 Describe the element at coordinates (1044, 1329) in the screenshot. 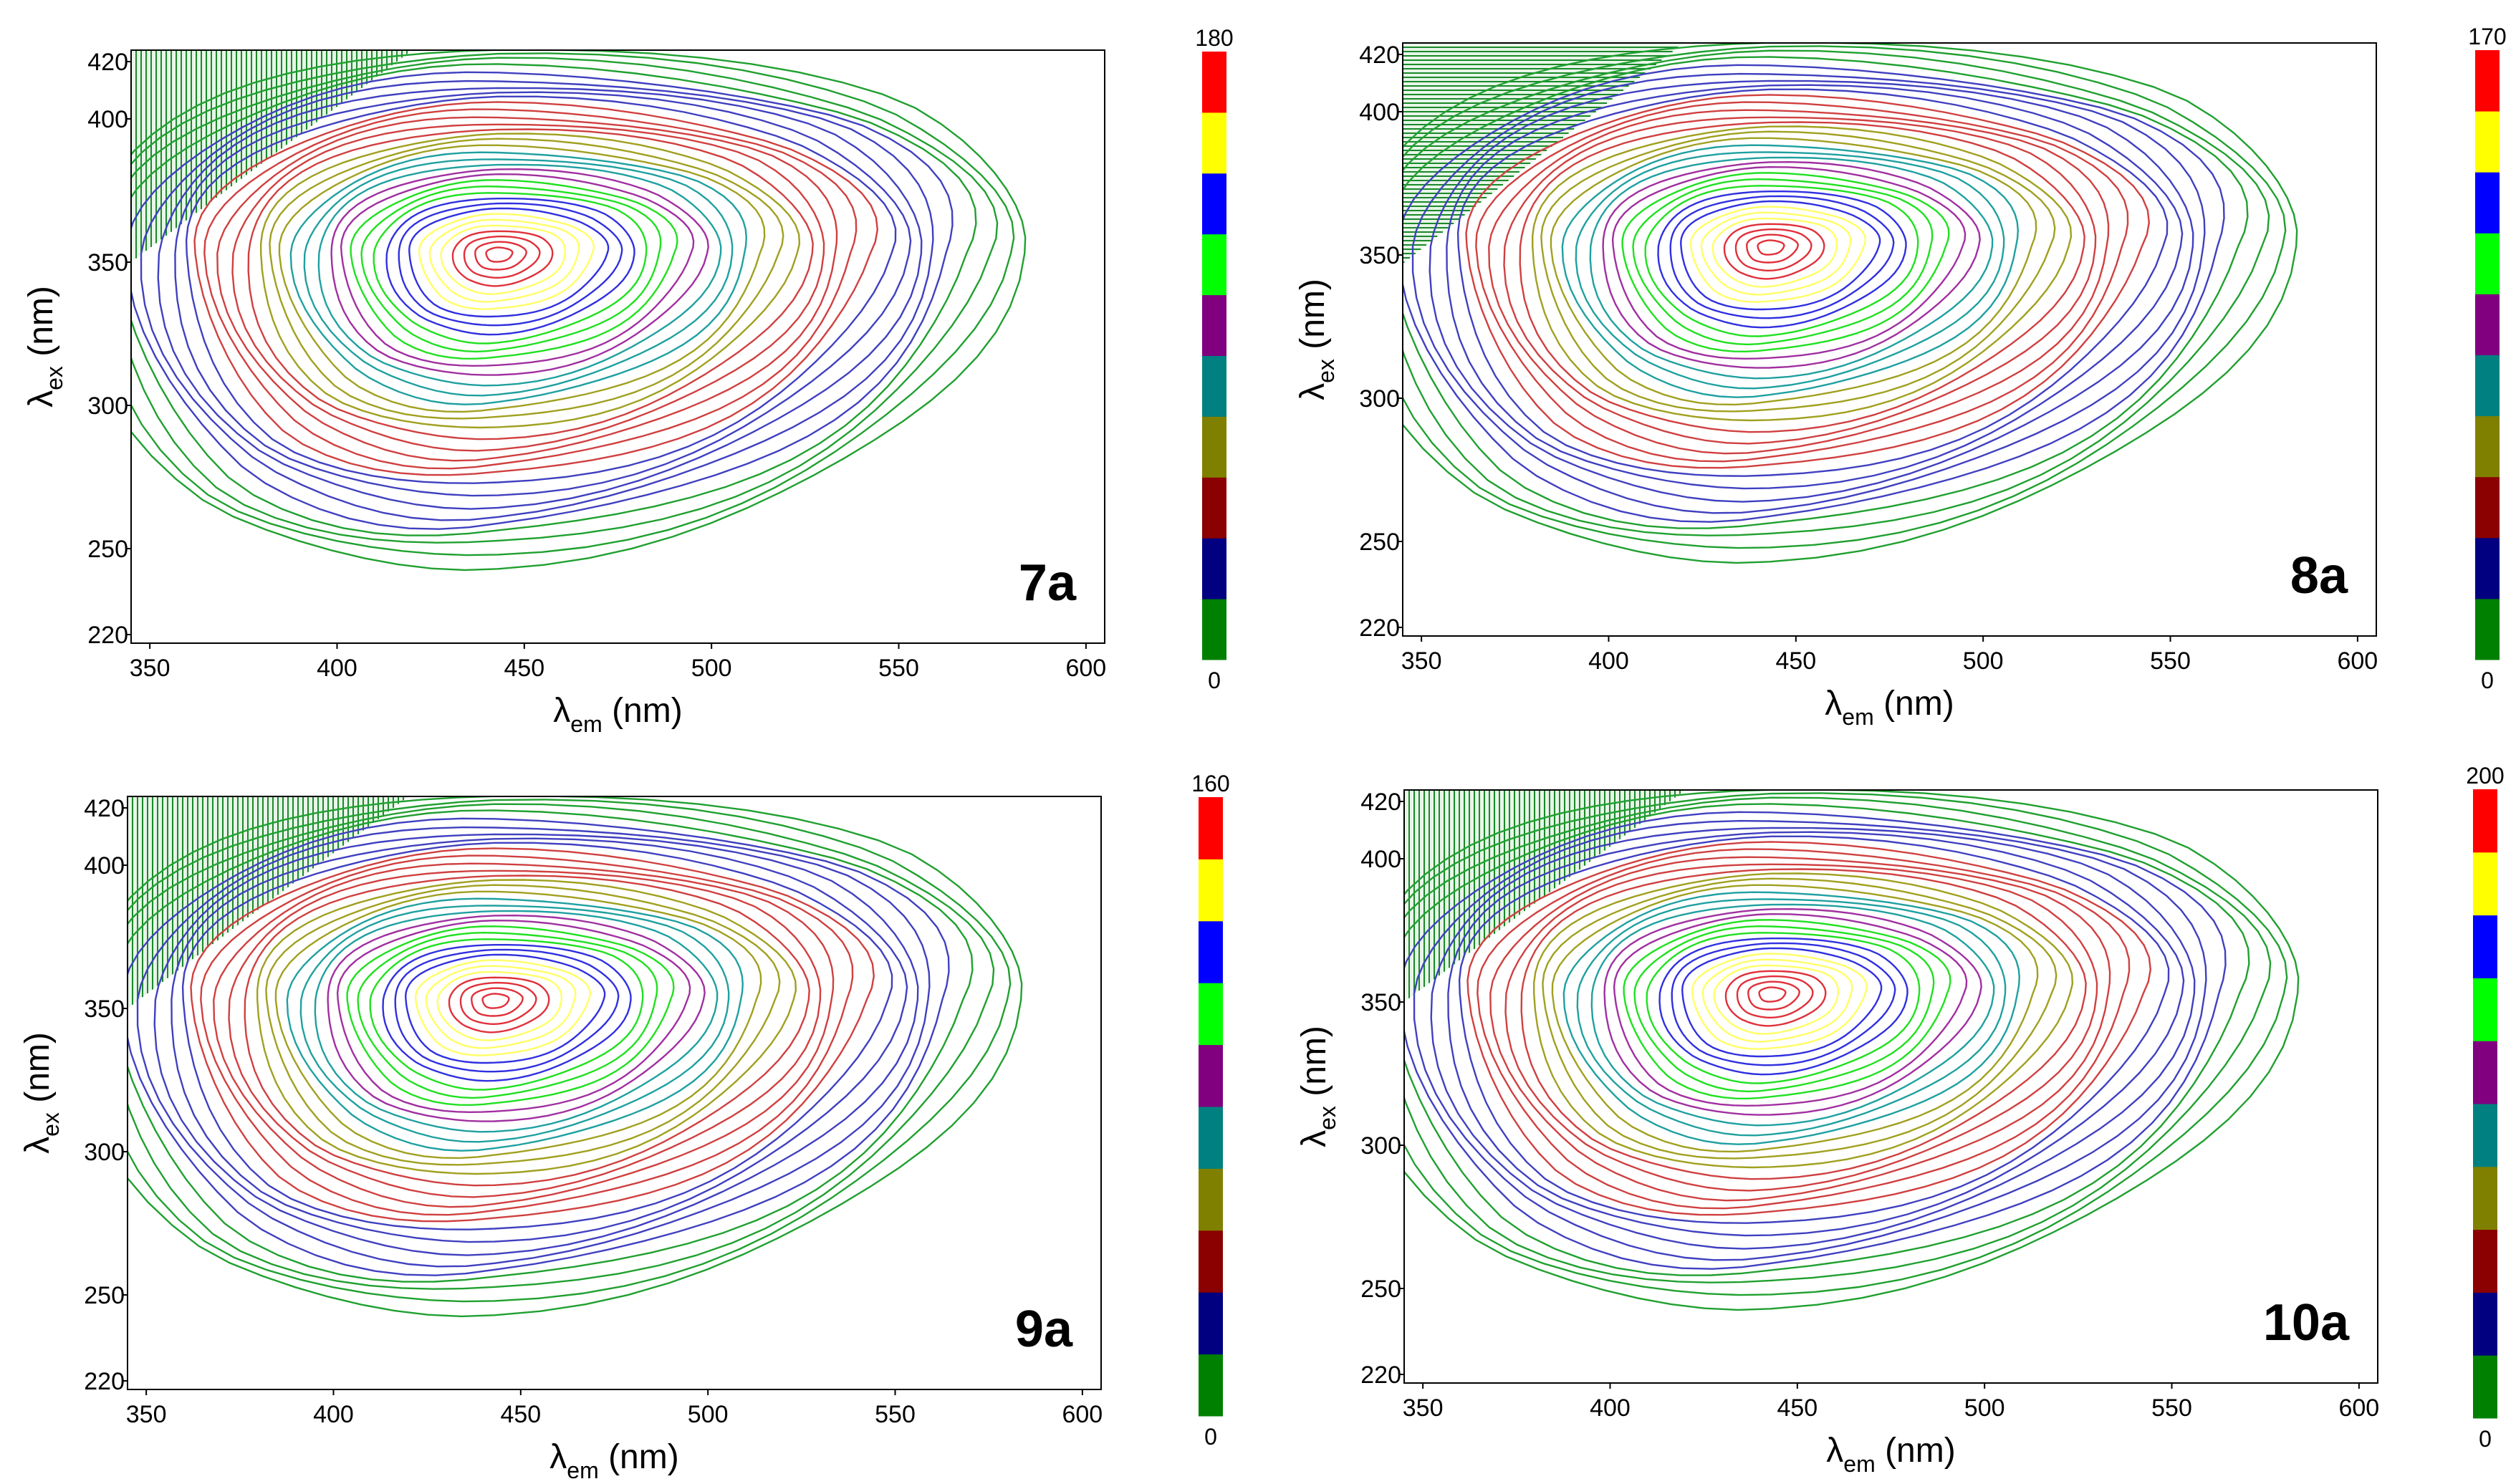

I see `panel-label: 9a` at that location.